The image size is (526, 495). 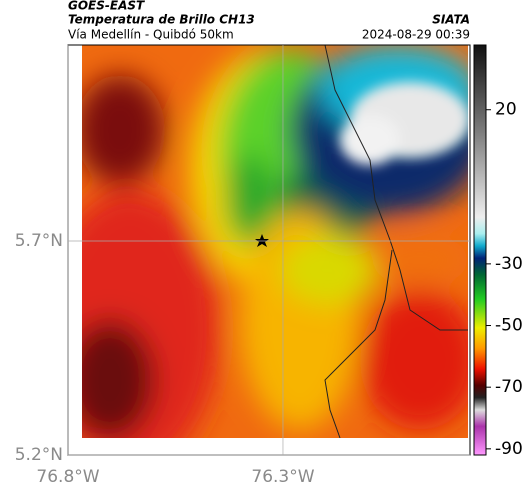 What do you see at coordinates (416, 35) in the screenshot?
I see `datetime: 2024-08-29 00:39` at bounding box center [416, 35].